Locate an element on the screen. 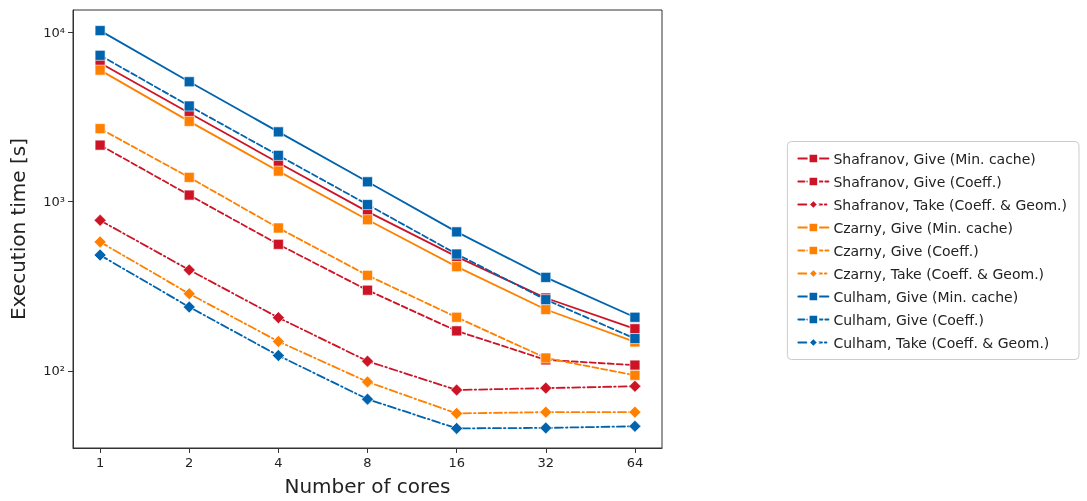 The image size is (1087, 501). x-tick-label: 8 is located at coordinates (367, 462).